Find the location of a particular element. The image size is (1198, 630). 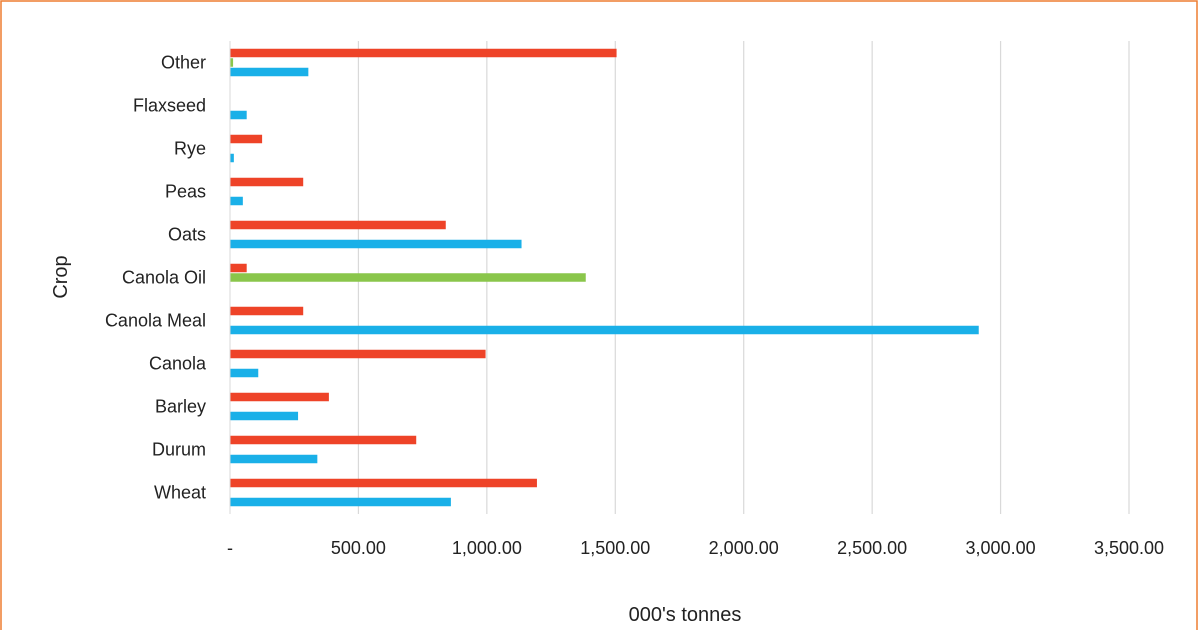

x-tick-label: 500.00 is located at coordinates (358, 548).